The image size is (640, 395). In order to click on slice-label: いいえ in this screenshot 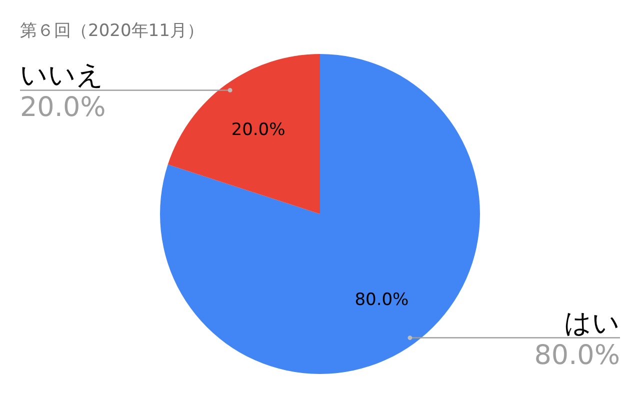, I will do `click(62, 76)`.